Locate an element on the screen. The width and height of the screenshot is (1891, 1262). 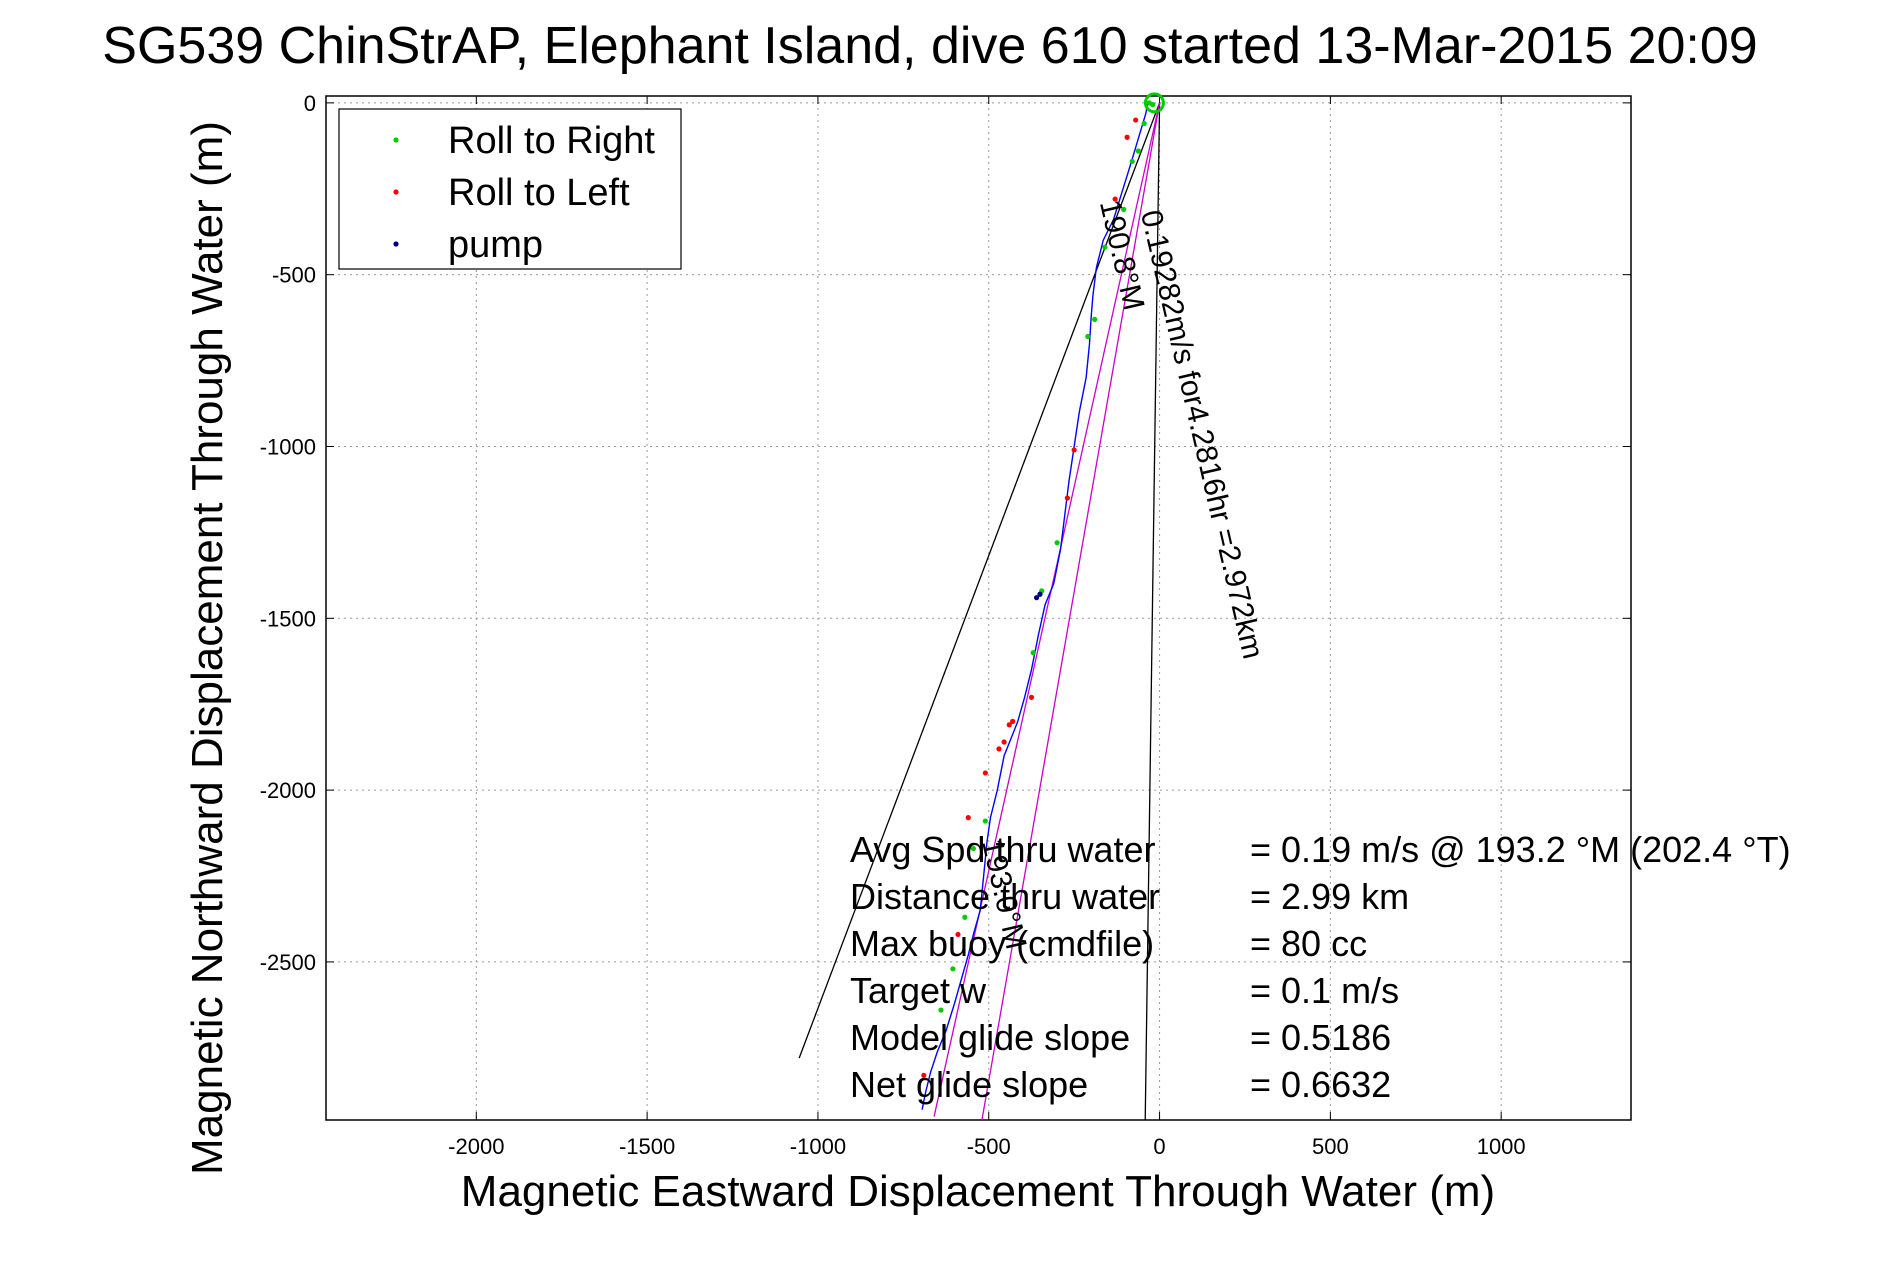
track-series is located at coordinates (1035, 606).